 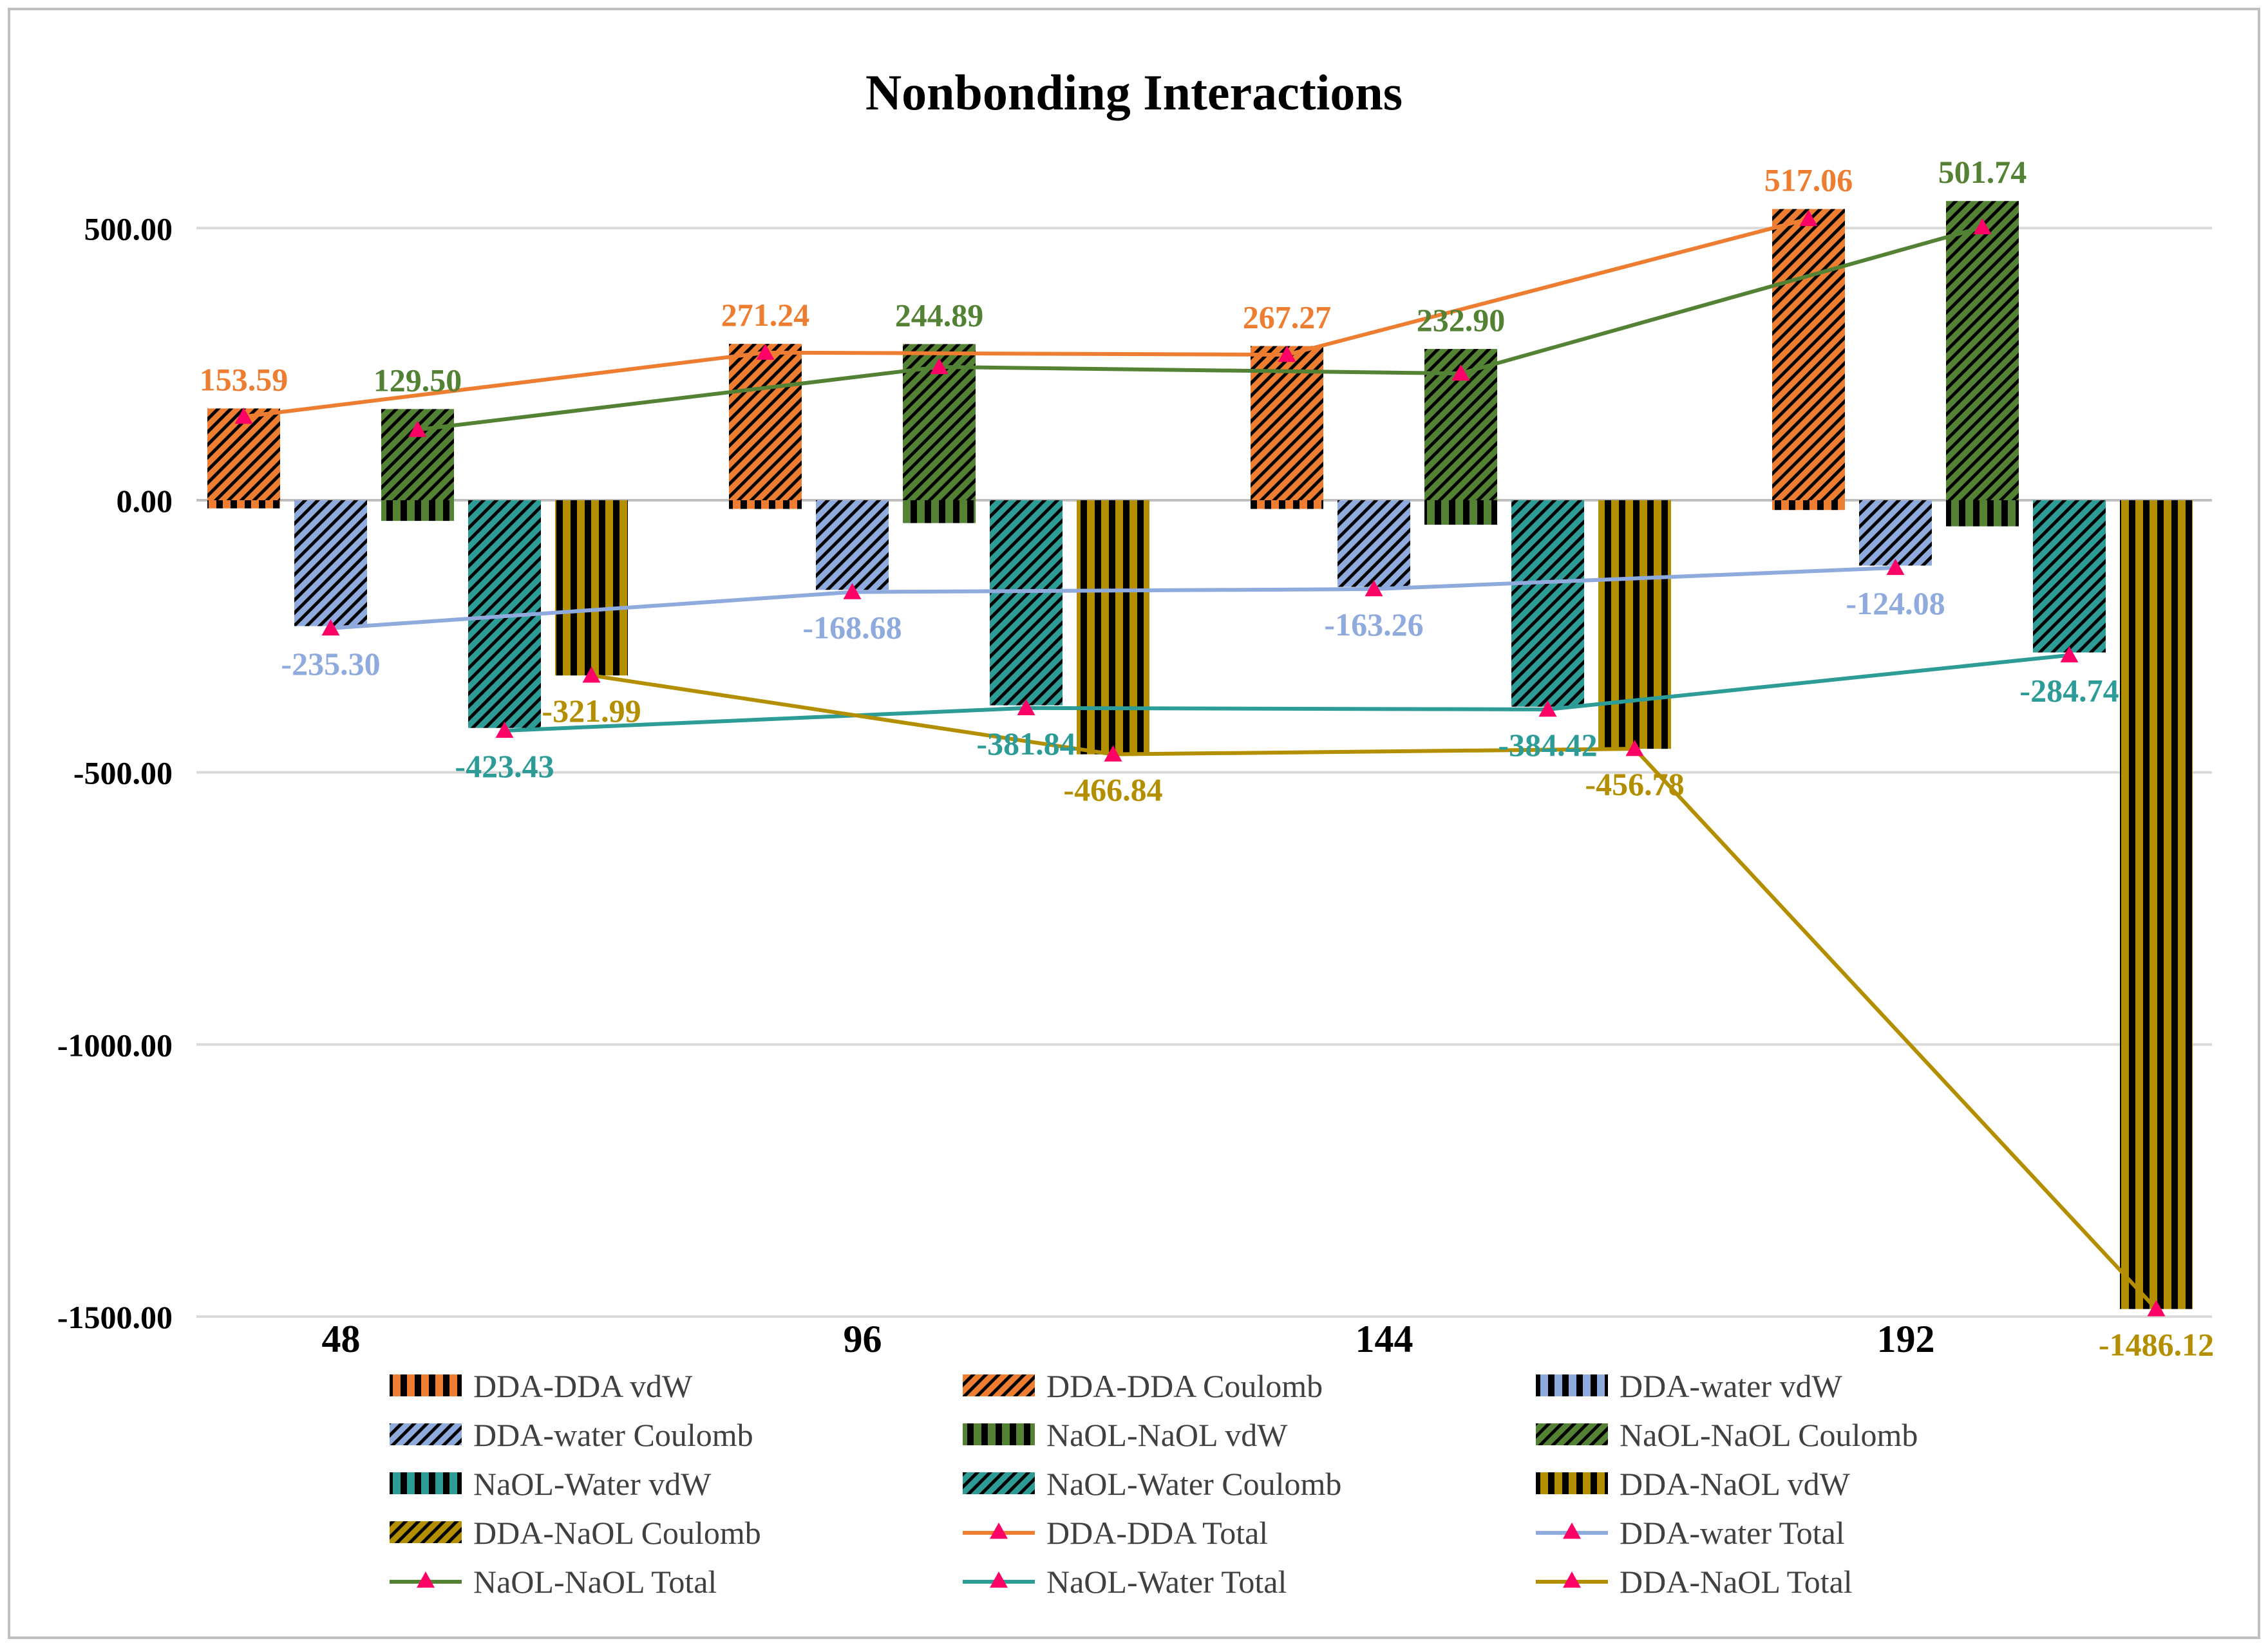 I want to click on line-naol_water-total, so click(x=1287, y=693).